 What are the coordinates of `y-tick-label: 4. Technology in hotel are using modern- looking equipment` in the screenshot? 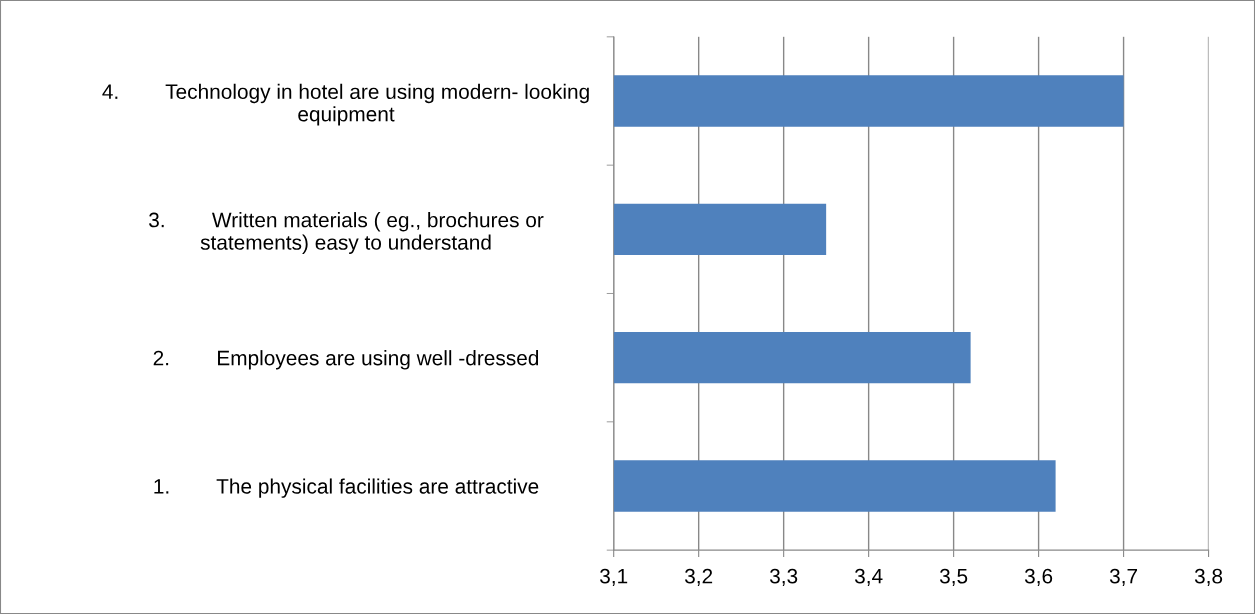 It's located at (345, 104).